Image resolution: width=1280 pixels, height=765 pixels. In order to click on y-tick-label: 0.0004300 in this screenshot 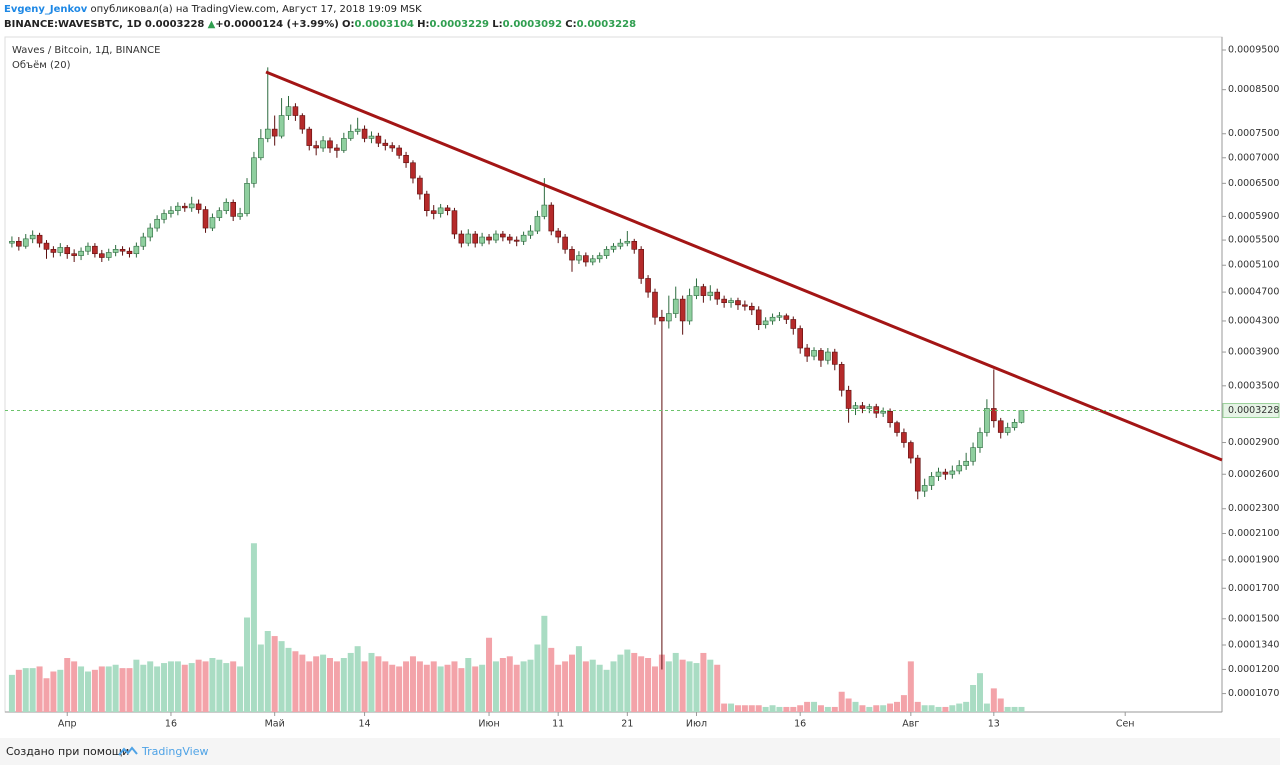, I will do `click(1253, 320)`.